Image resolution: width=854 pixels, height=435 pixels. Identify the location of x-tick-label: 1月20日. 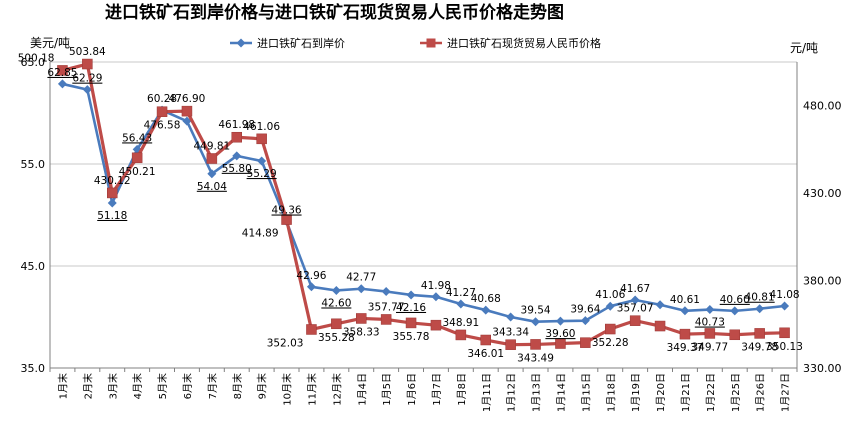
(661, 392).